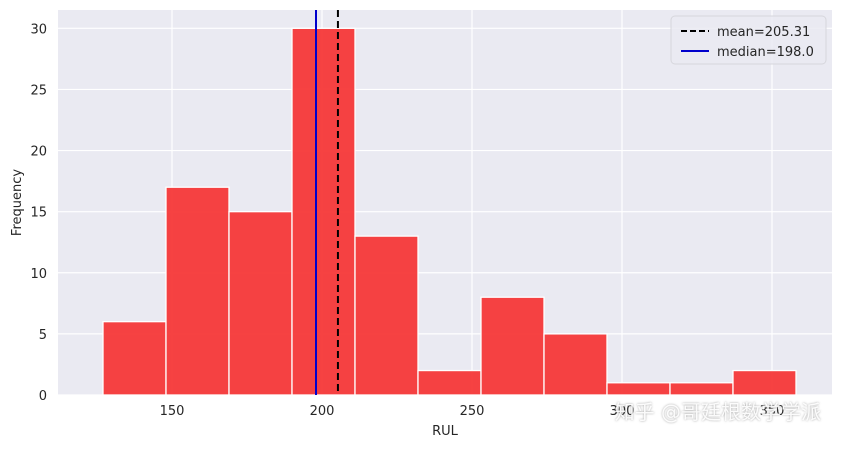 The image size is (841, 452). Describe the element at coordinates (327, 202) in the screenshot. I see `reference-lines` at that location.